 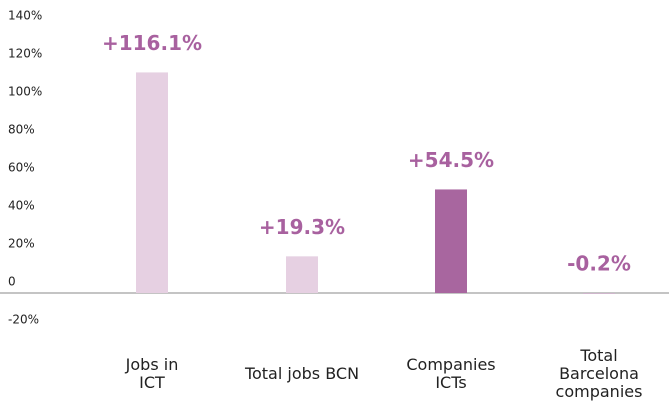 I want to click on x-tick-label: Total jobs BCN, so click(x=302, y=373).